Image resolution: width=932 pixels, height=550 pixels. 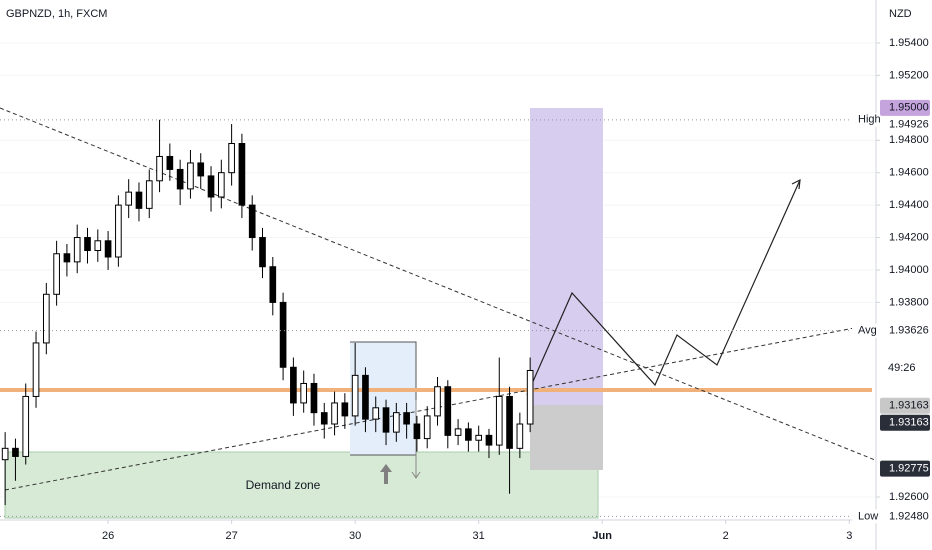 What do you see at coordinates (902, 368) in the screenshot?
I see `countdown: 49:26` at bounding box center [902, 368].